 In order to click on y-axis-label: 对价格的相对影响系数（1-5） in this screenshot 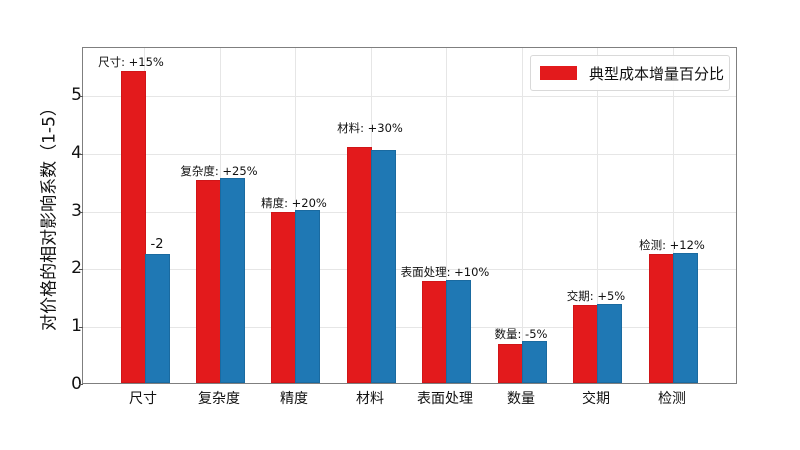, I will do `click(49, 215)`.